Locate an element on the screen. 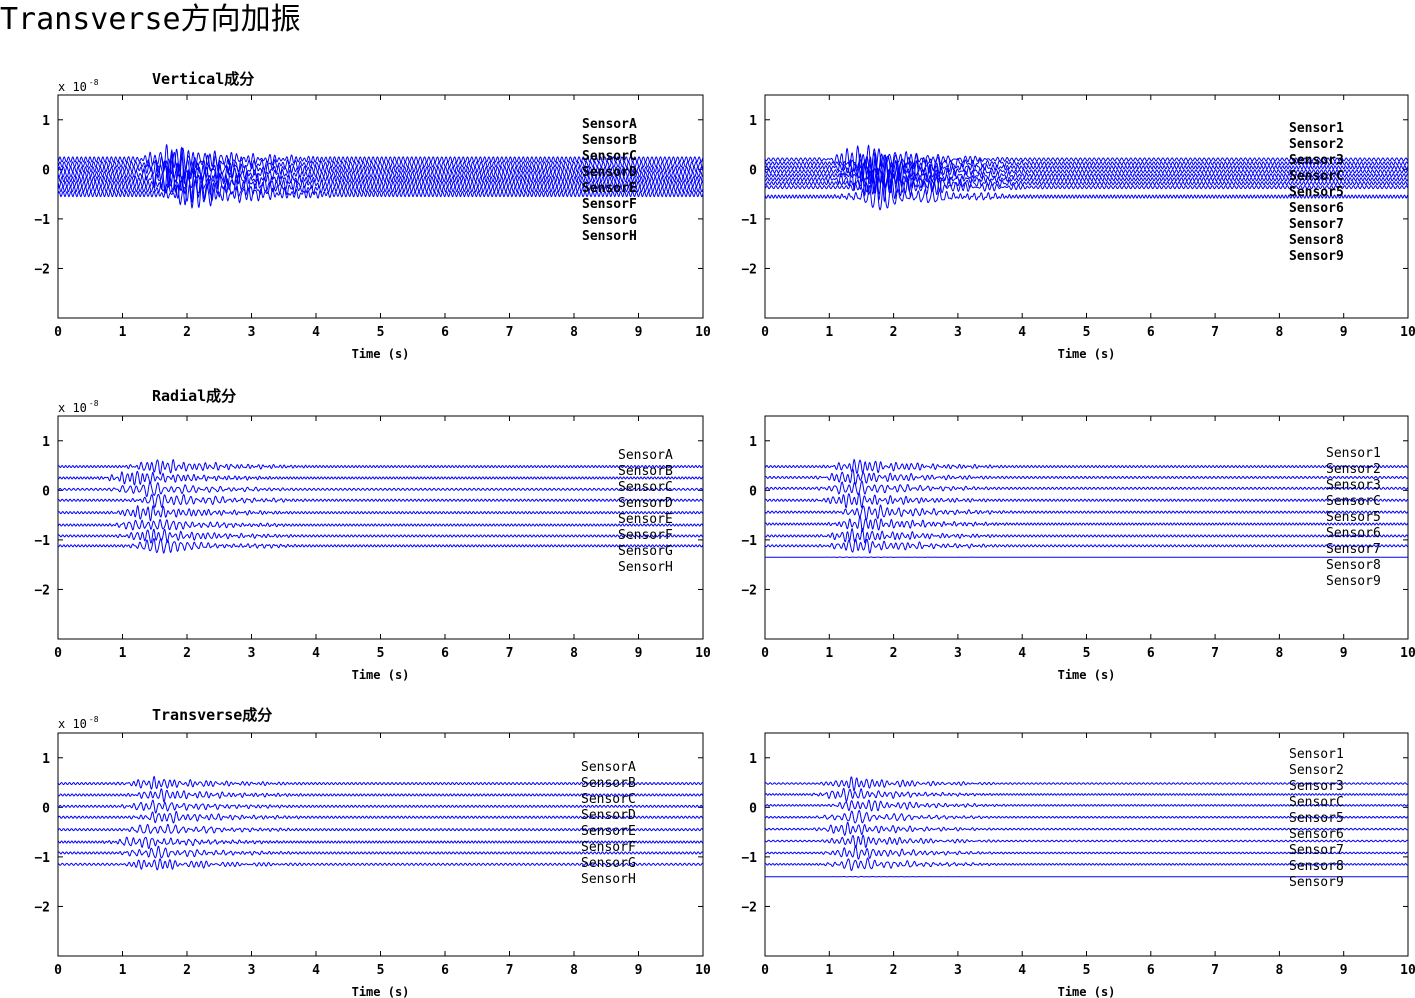  legend-entry: Sensor8 is located at coordinates (1316, 866).